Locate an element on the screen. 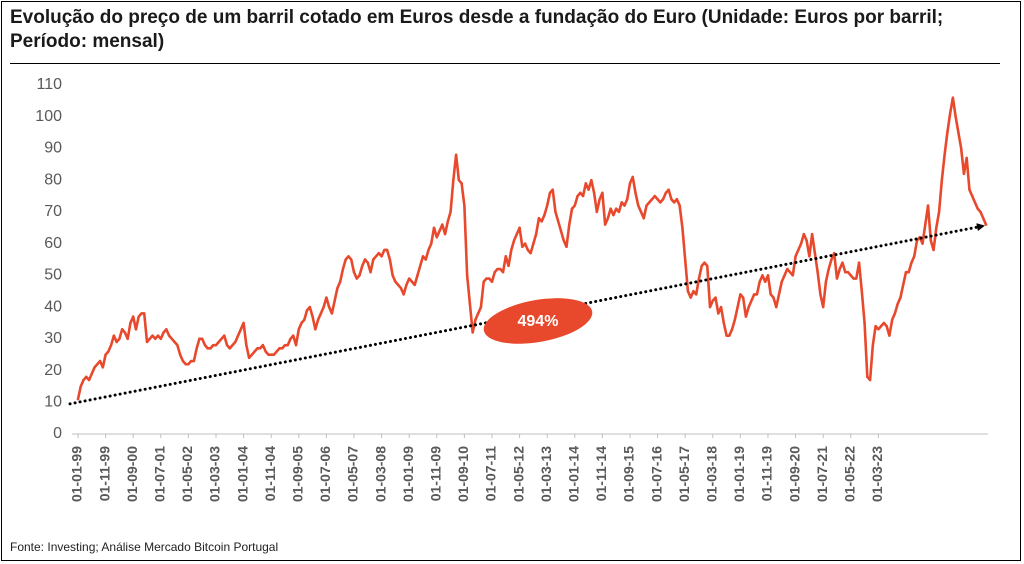  x-tick-label: 01-05-12 is located at coordinates (518, 474).